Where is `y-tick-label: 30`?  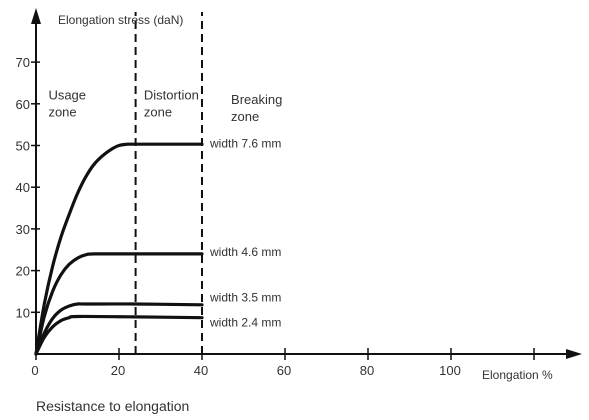
y-tick-label: 30 is located at coordinates (23, 229).